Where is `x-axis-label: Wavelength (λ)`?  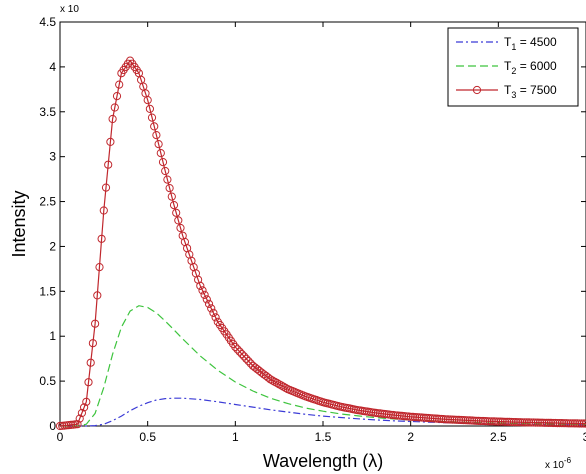
x-axis-label: Wavelength (λ) is located at coordinates (323, 461).